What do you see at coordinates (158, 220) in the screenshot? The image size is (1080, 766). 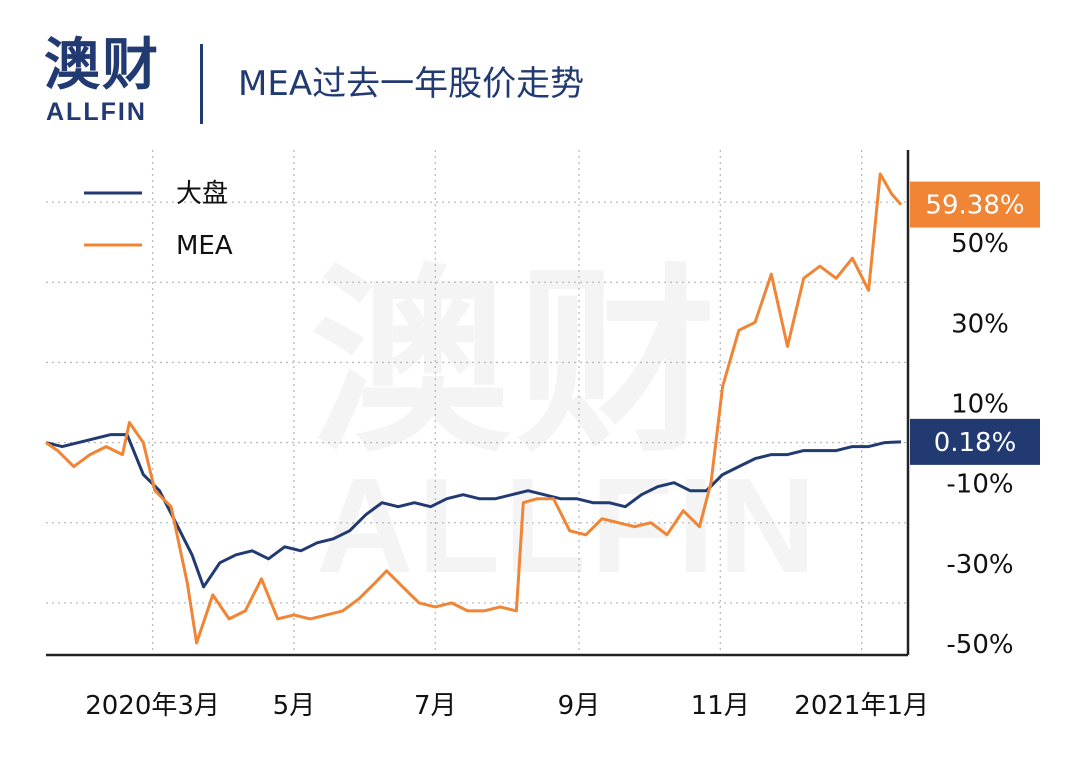 I see `legend: 大盘 MEA` at bounding box center [158, 220].